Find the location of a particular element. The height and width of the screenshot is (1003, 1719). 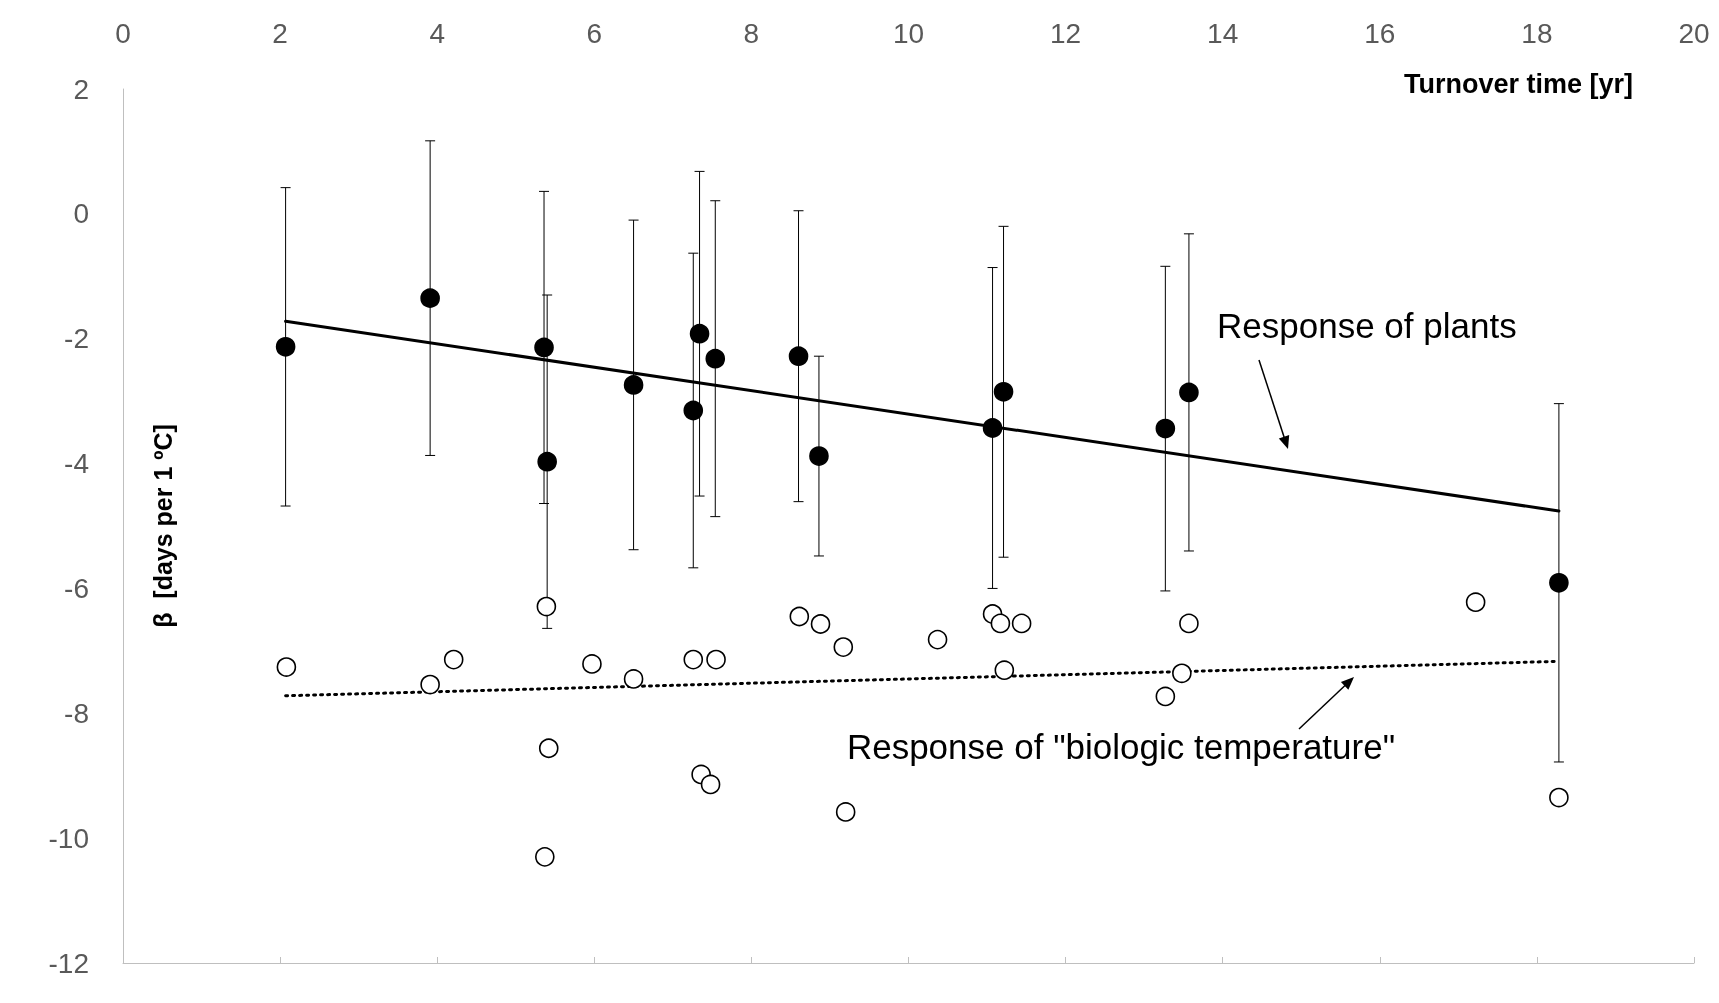

x-tick-label: 12 is located at coordinates (1066, 33).